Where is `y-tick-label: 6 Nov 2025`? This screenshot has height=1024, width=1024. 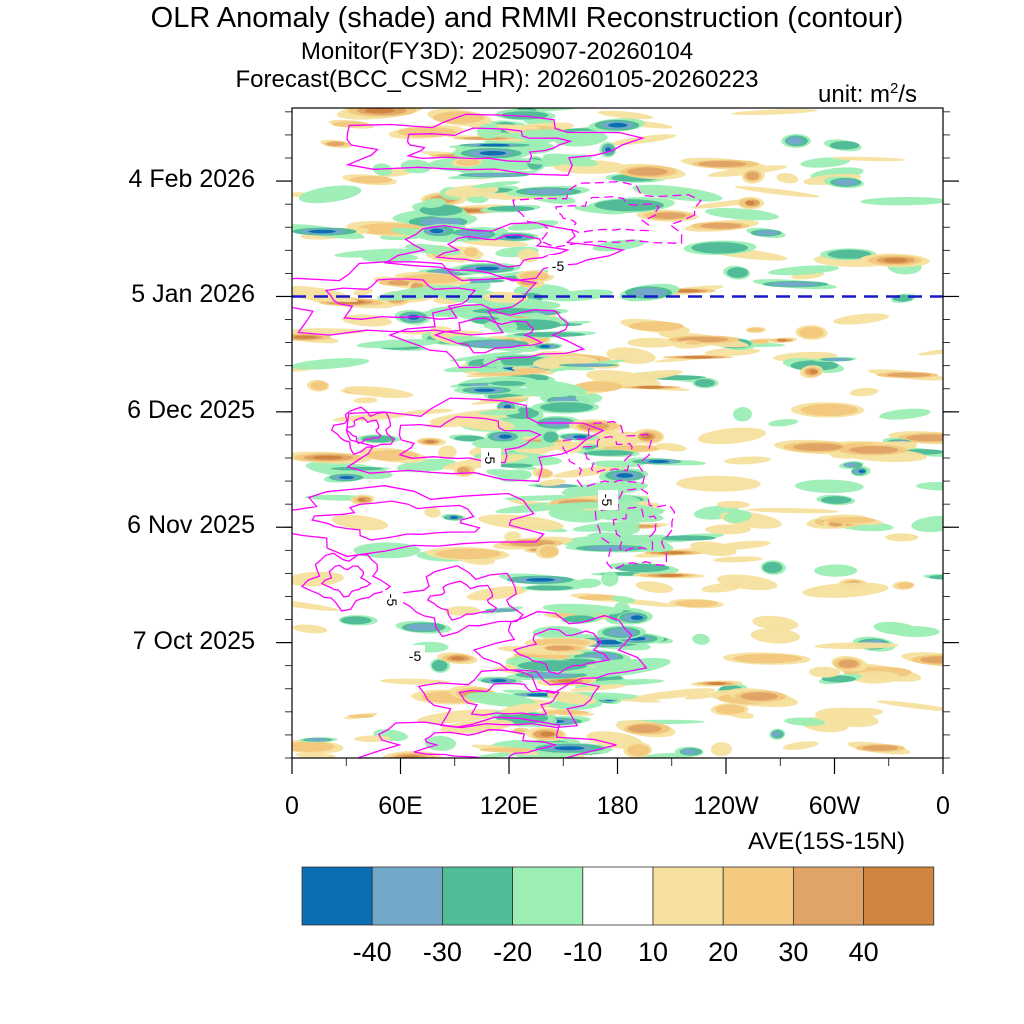 y-tick-label: 6 Nov 2025 is located at coordinates (191, 525).